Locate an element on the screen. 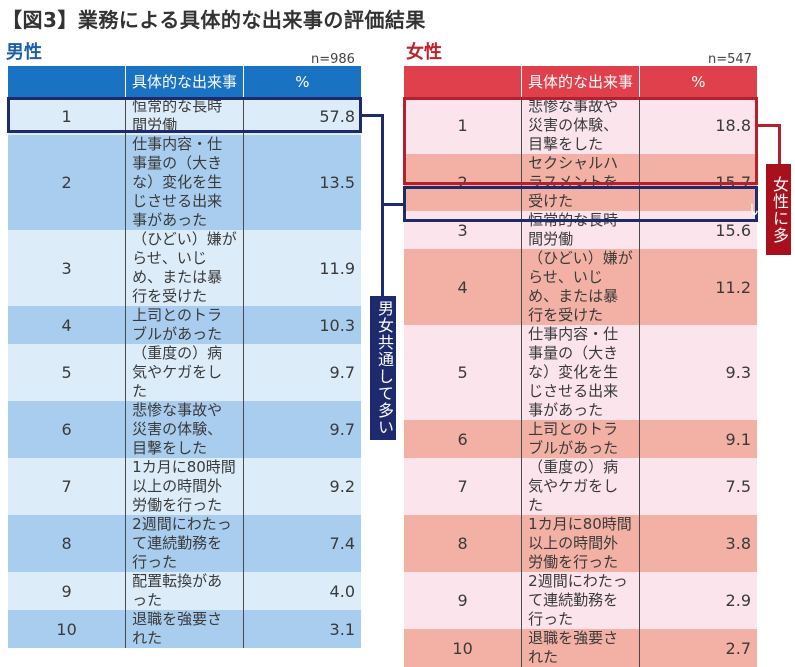 Image resolution: width=795 pixels, height=667 pixels. table-row: 2 仕事内容・仕事量の（大きな）変化を生じさせる出来事があった 13.5 is located at coordinates (184, 182).